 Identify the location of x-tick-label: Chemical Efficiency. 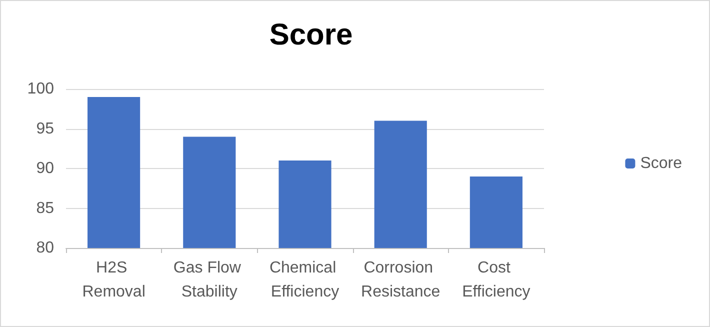
(305, 280).